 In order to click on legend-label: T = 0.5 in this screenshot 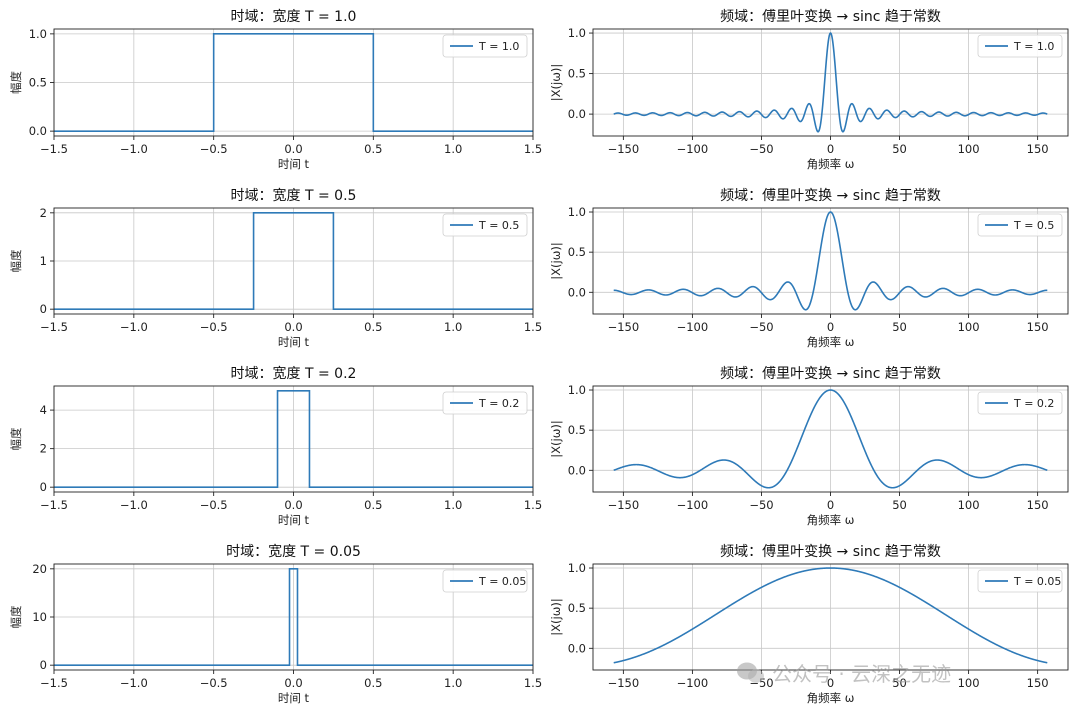, I will do `click(1033, 225)`.